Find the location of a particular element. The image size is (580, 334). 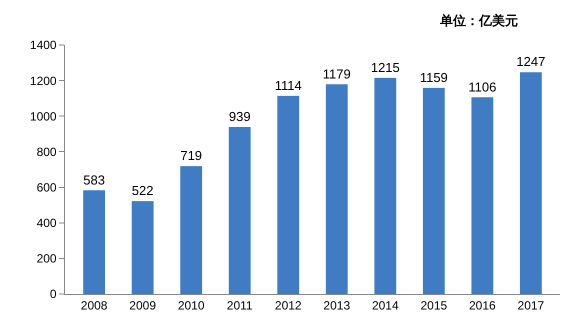

data-label: 1215 is located at coordinates (385, 67).